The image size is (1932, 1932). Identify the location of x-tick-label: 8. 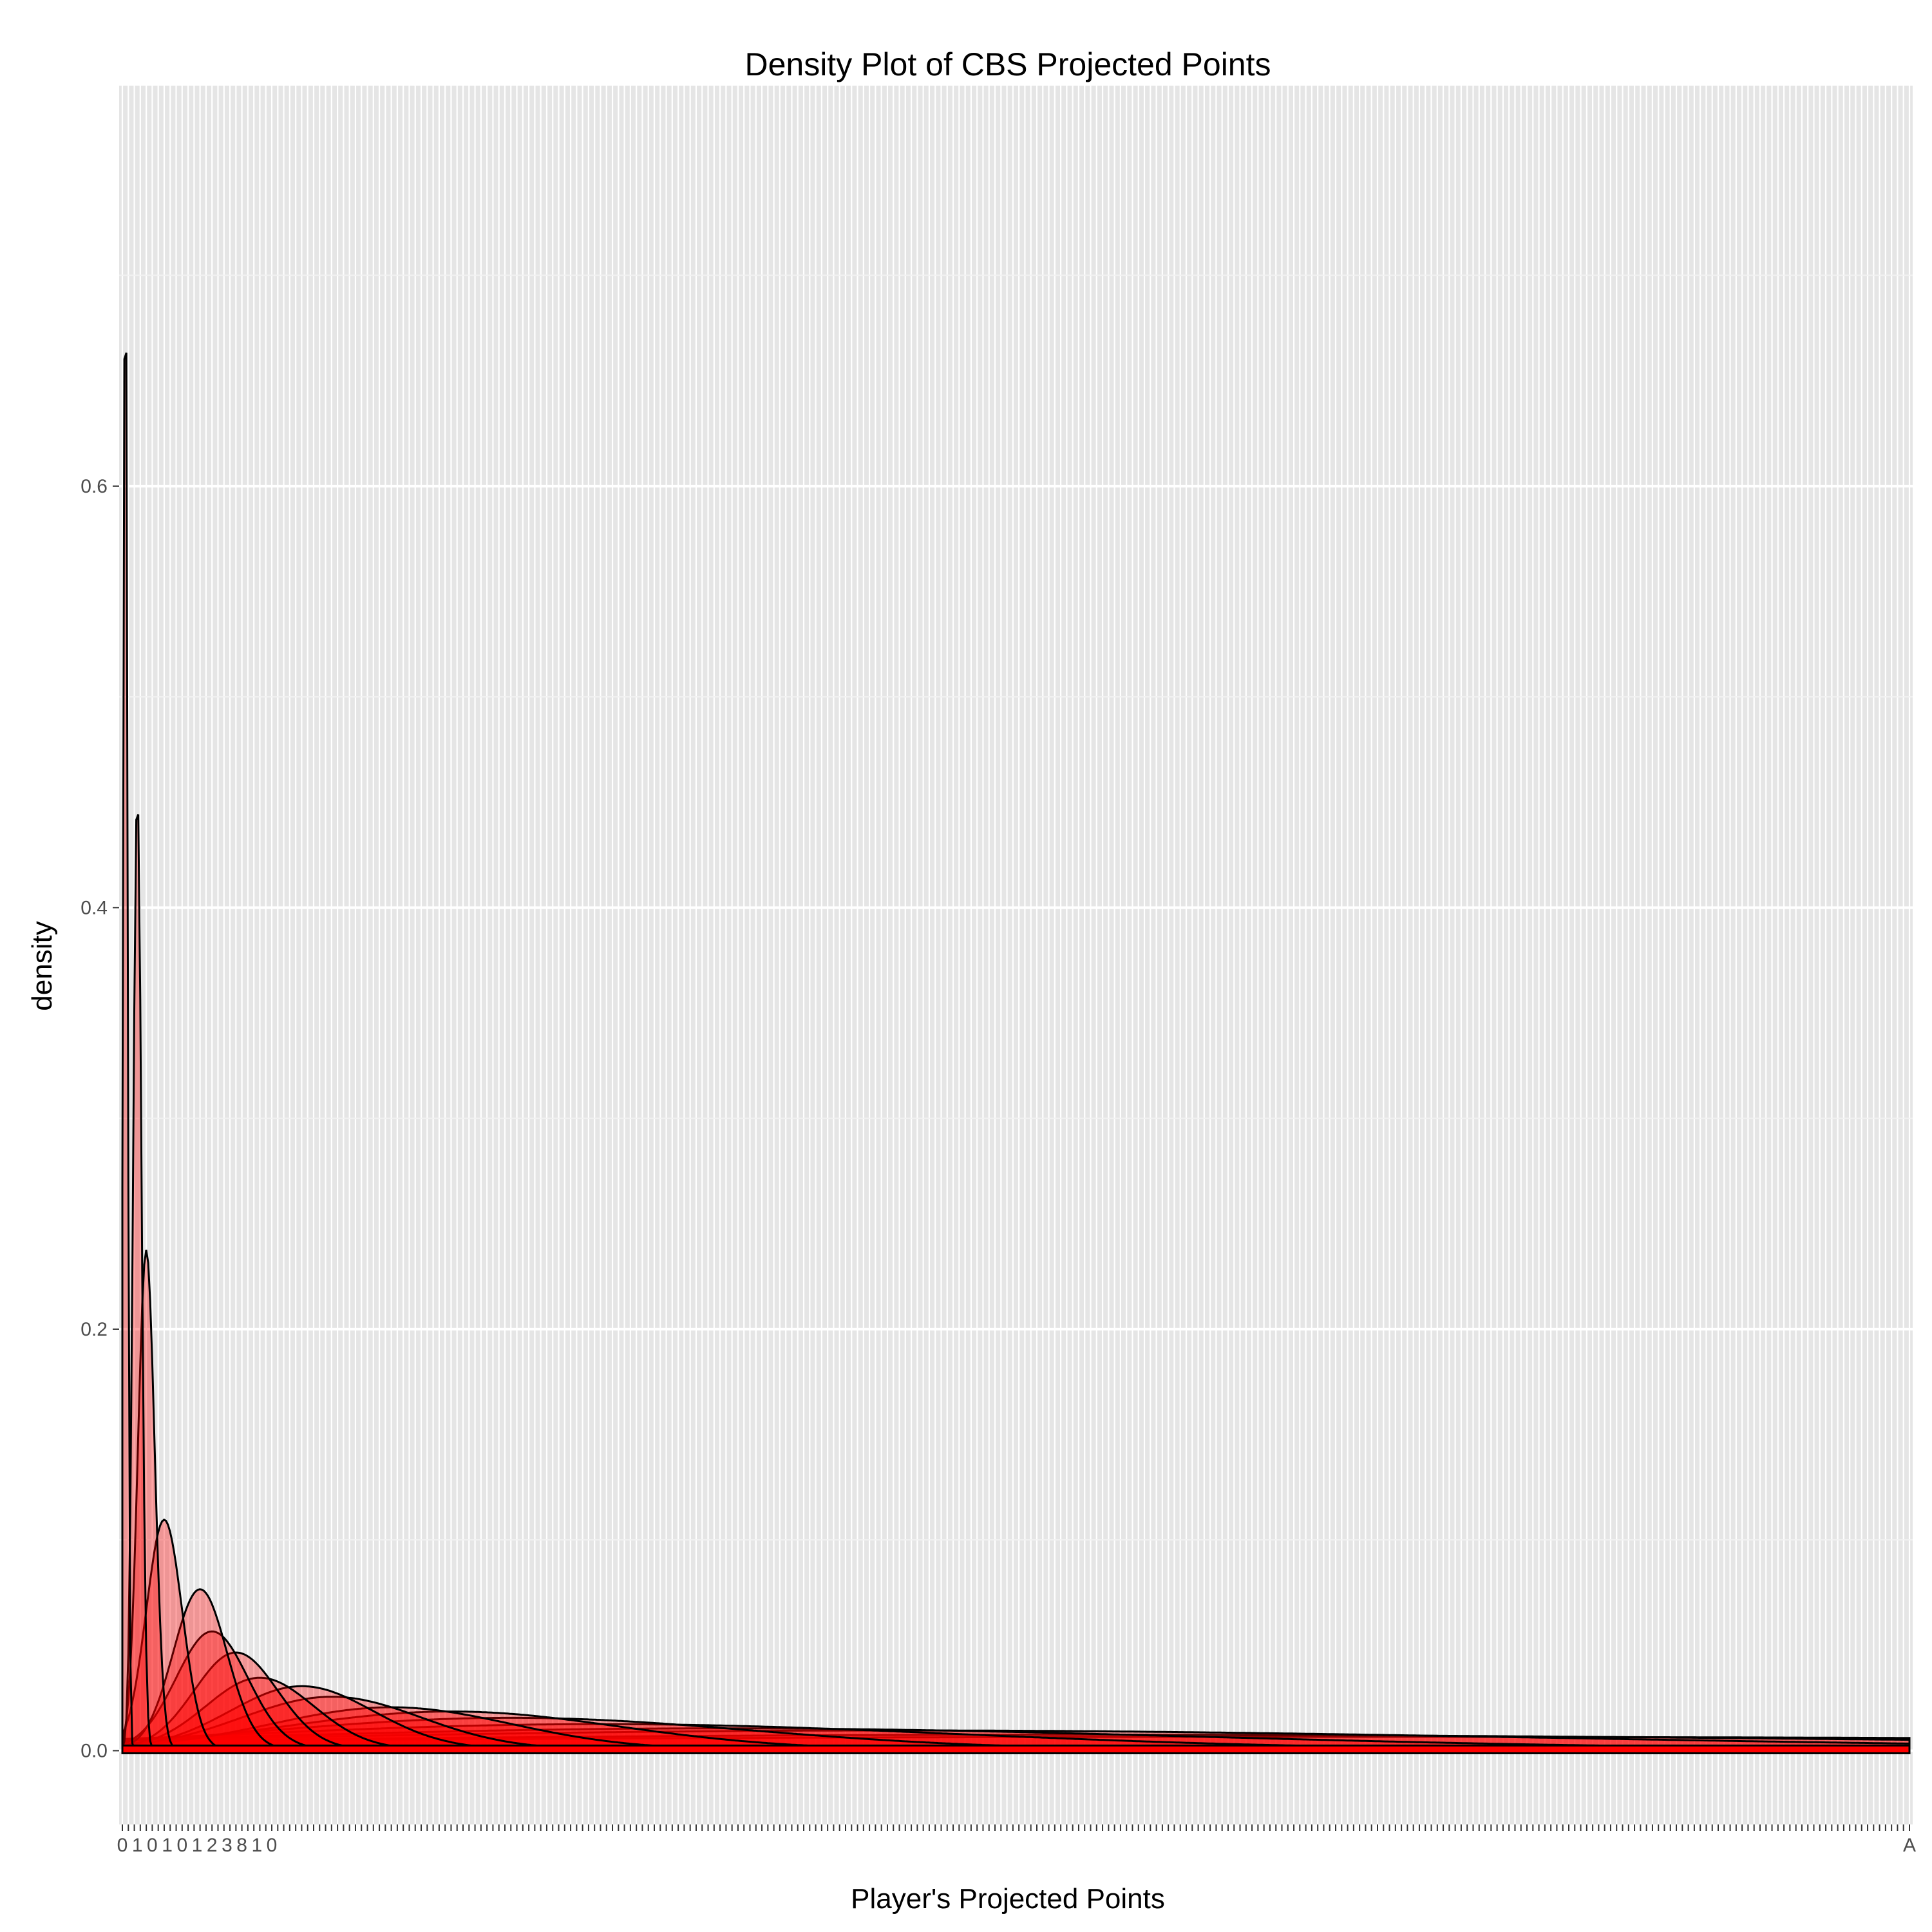
(241, 1845).